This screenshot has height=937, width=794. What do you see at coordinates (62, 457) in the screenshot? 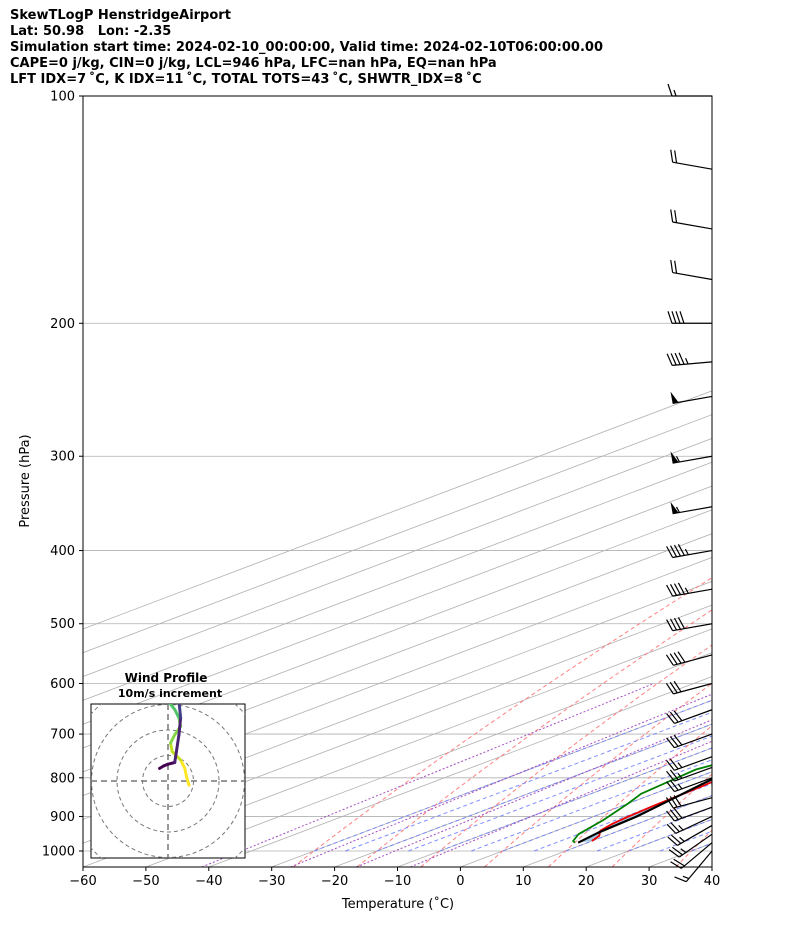
I see `y-tick-label: 300` at bounding box center [62, 457].